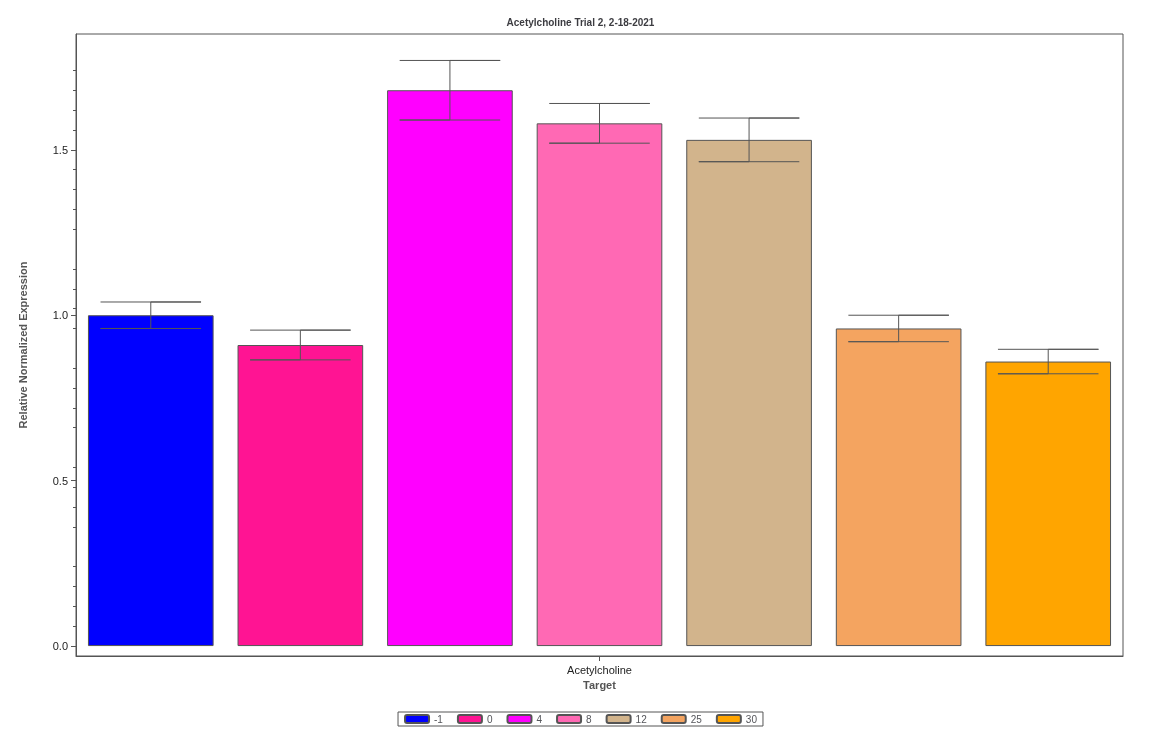 The image size is (1165, 740). What do you see at coordinates (22, 345) in the screenshot?
I see `y-axis-title: Relative Normalized Expression` at bounding box center [22, 345].